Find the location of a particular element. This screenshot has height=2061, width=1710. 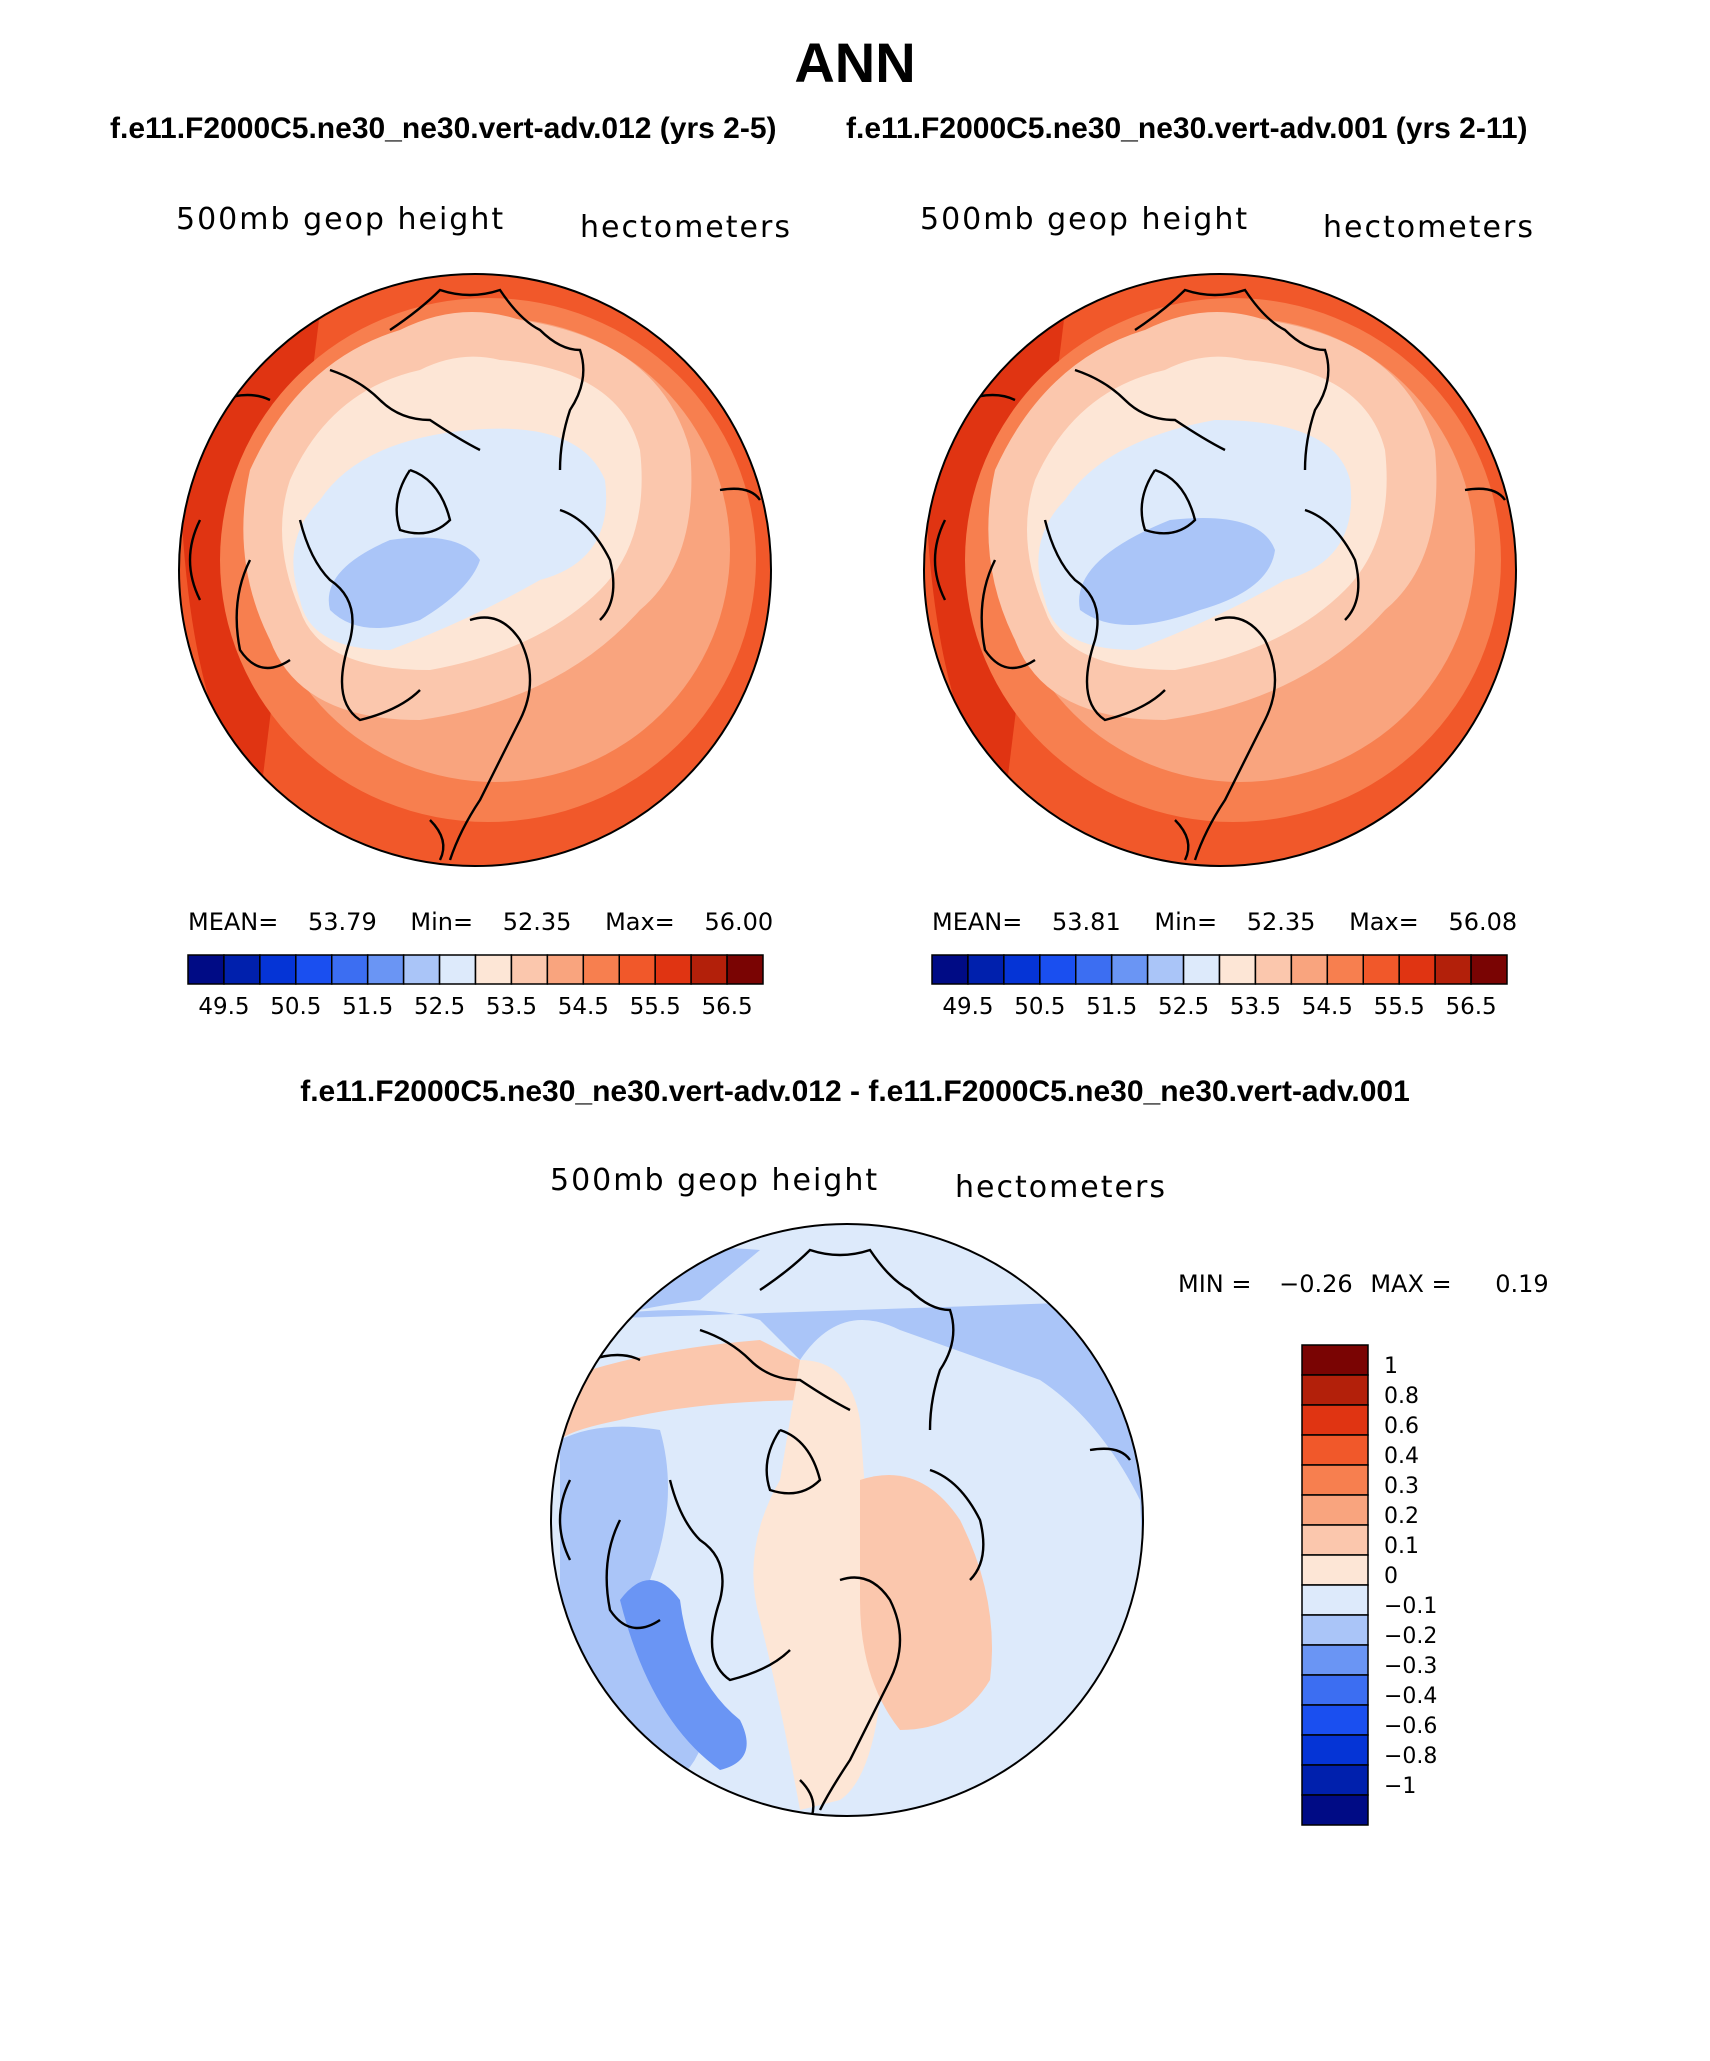

colorbar-diff-tick-label: 1 is located at coordinates (1391, 1366).